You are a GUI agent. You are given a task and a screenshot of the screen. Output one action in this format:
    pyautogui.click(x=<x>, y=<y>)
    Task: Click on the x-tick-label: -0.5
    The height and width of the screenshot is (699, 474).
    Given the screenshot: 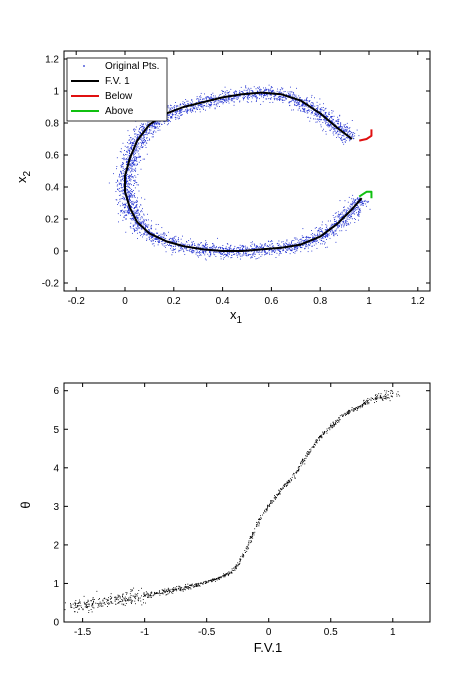 What is the action you would take?
    pyautogui.click(x=207, y=632)
    